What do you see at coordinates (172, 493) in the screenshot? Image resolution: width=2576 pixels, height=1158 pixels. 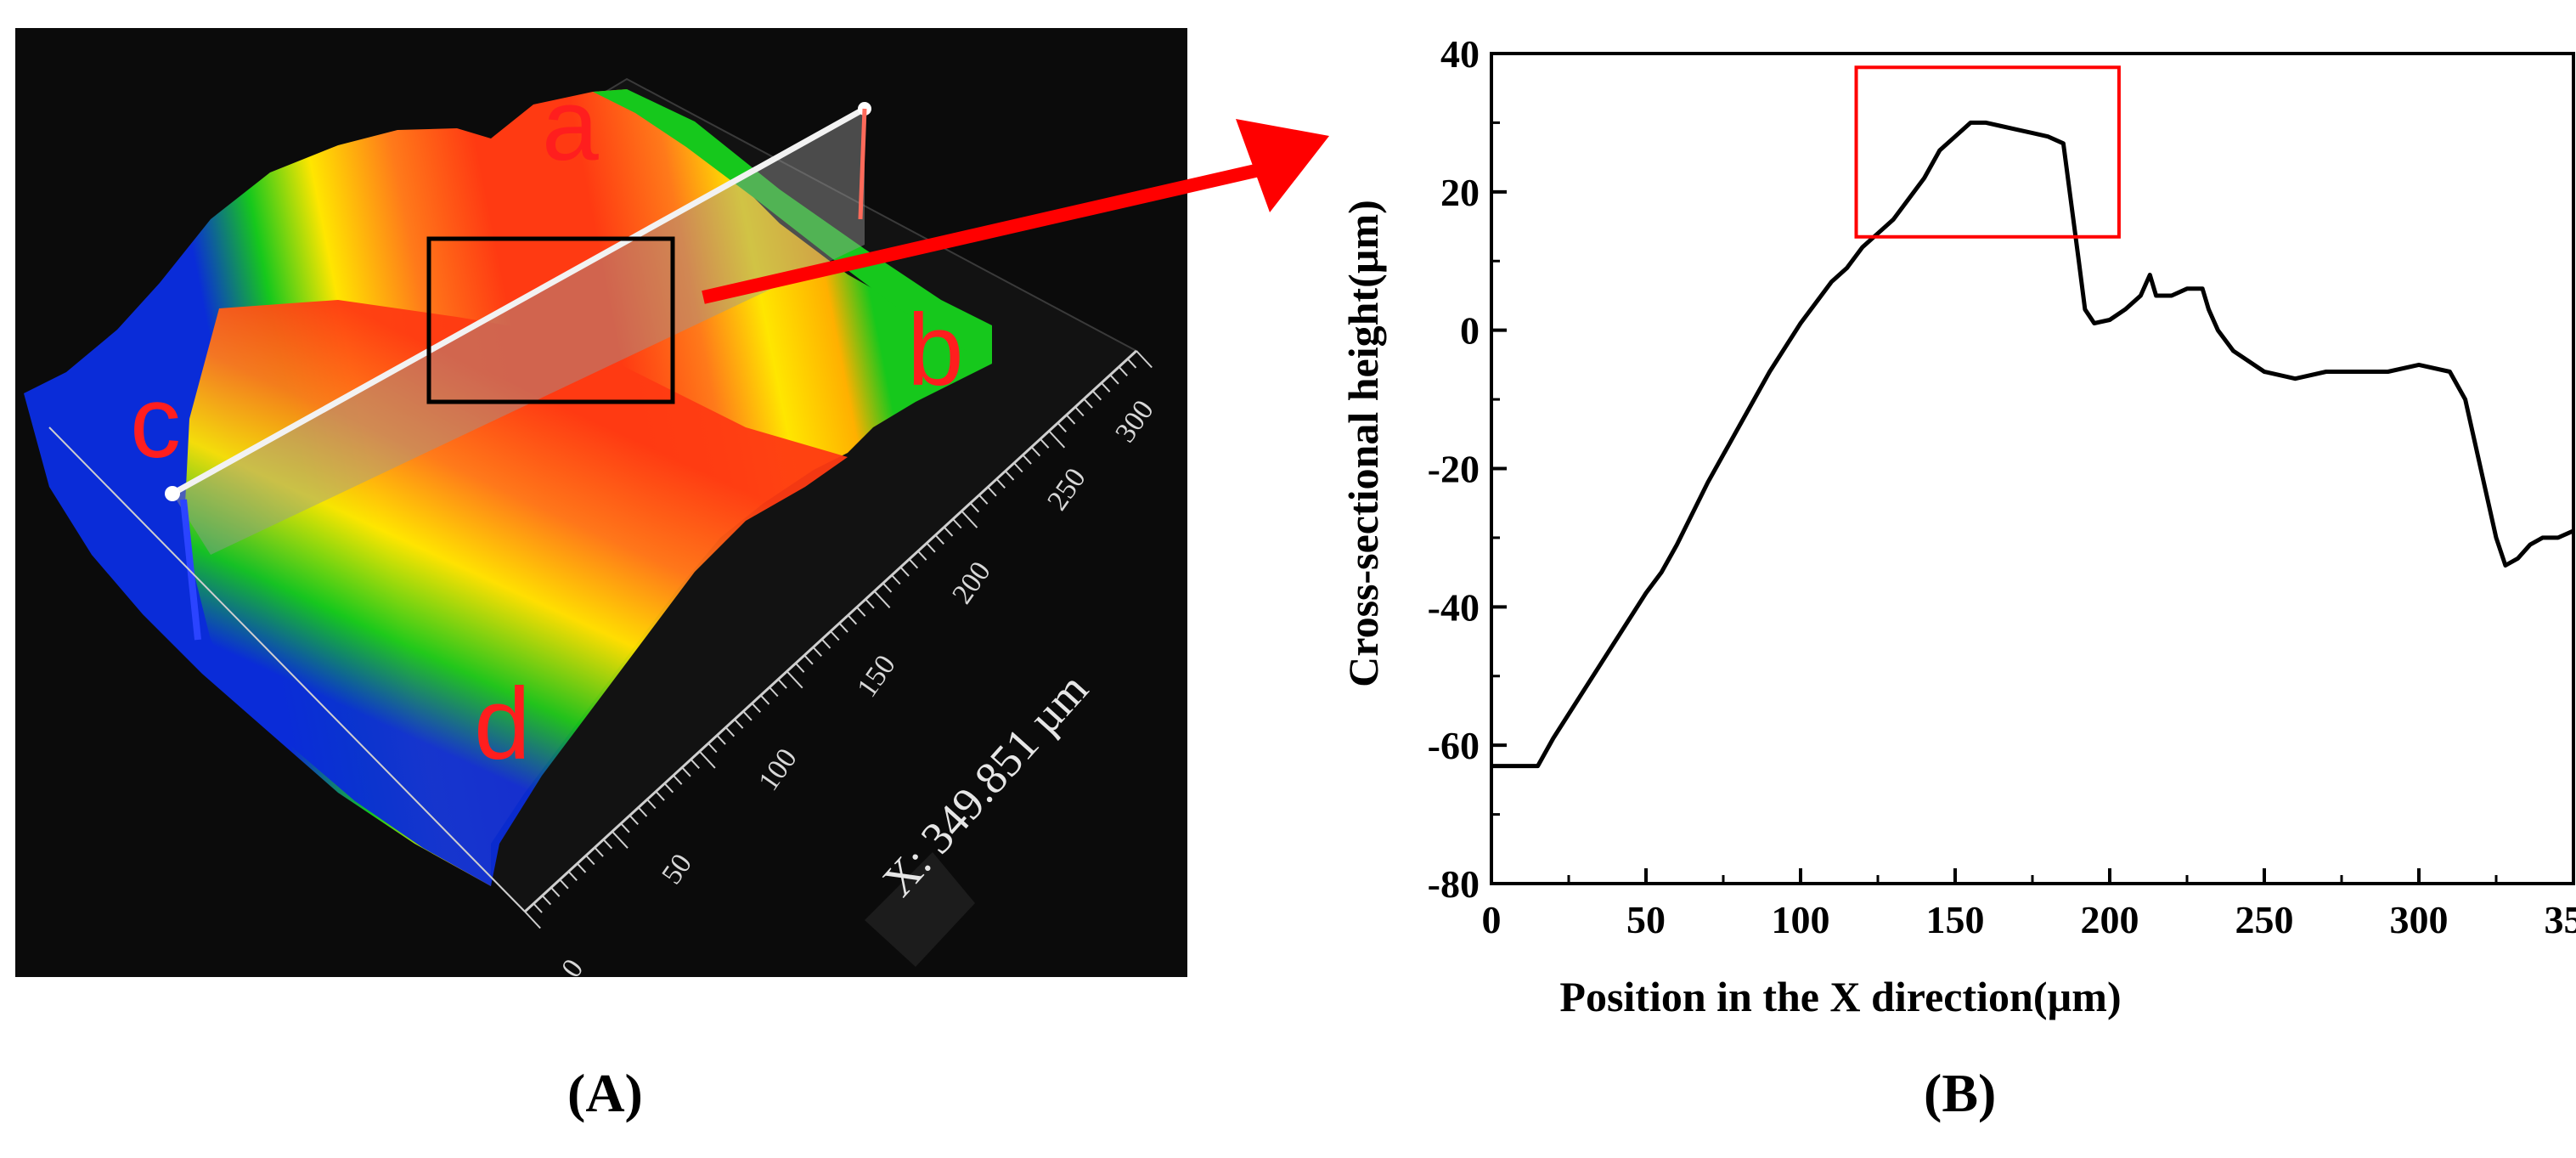 I see `section-point-start` at bounding box center [172, 493].